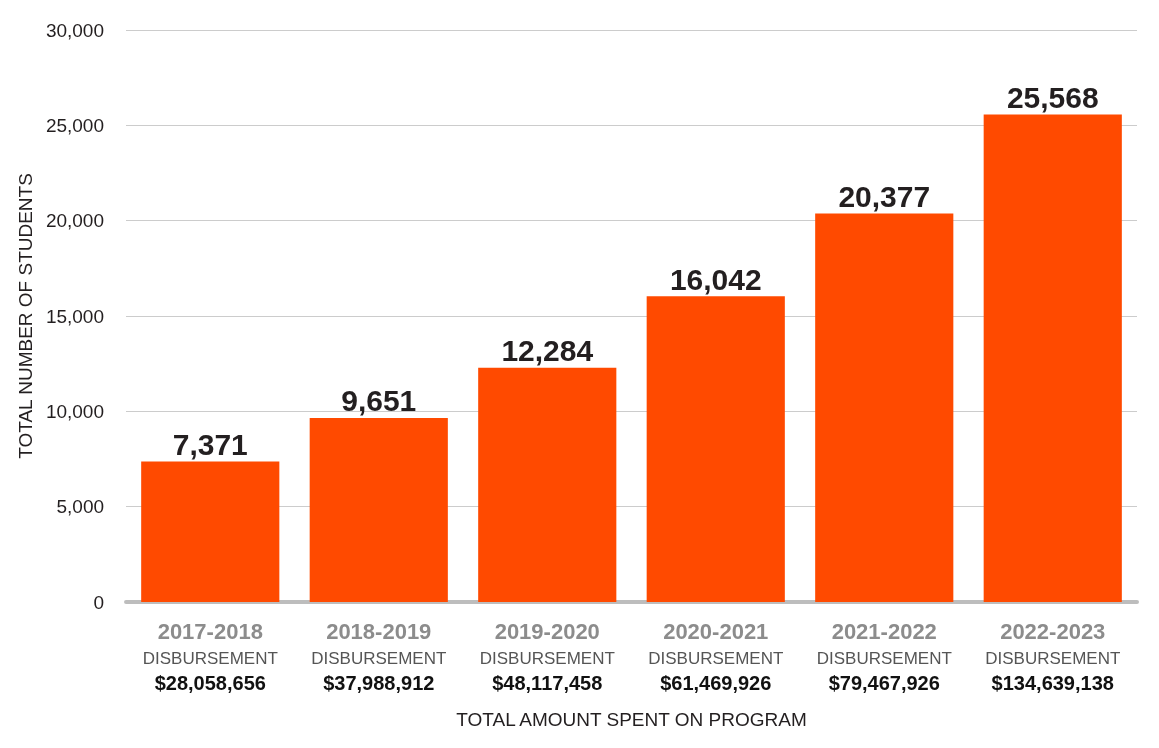 Image resolution: width=1159 pixels, height=748 pixels. Describe the element at coordinates (75, 411) in the screenshot. I see `y-tick-label: 10,000` at that location.